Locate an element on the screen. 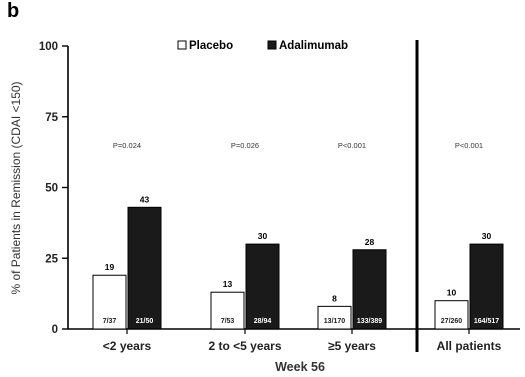 This screenshot has height=377, width=525. x-tick-label: <2 years is located at coordinates (127, 346).